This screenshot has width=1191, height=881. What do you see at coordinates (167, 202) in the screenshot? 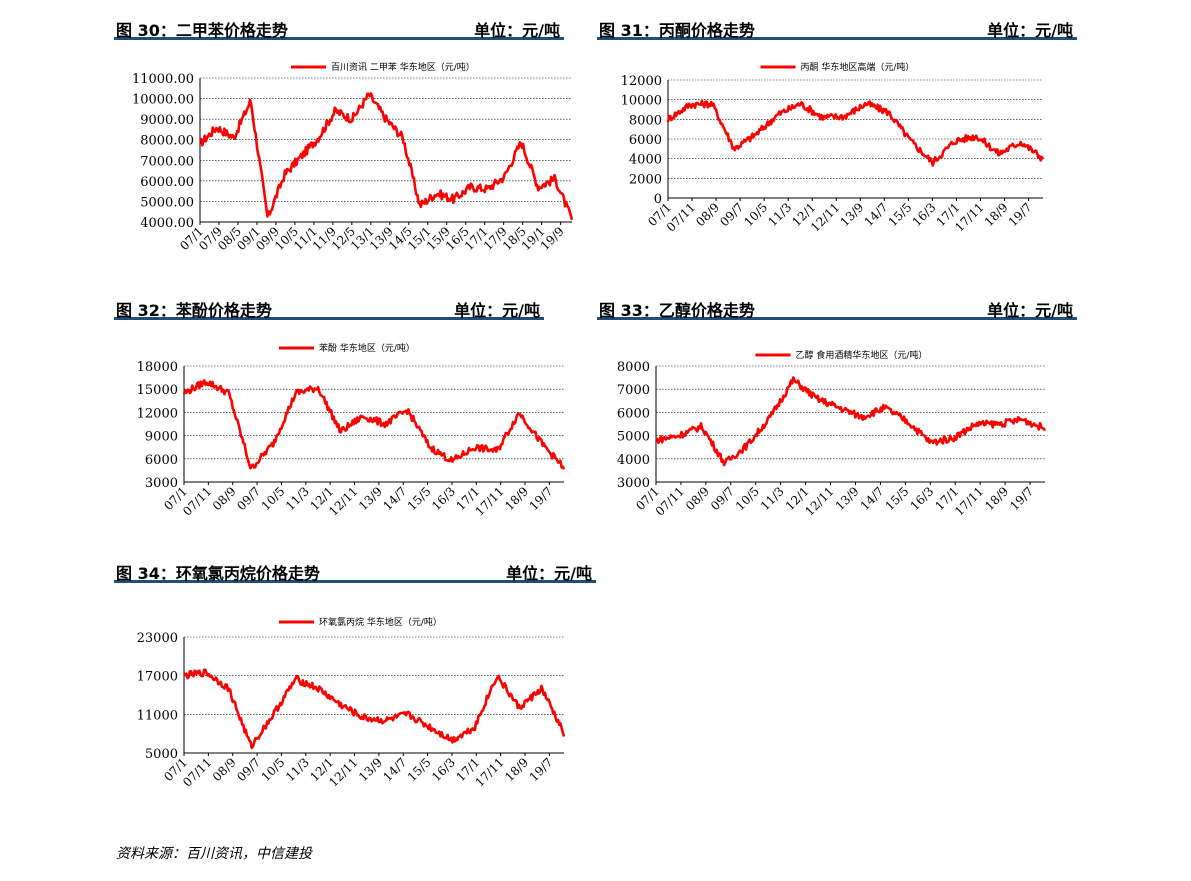
I see `y-tick-label: 5000.00` at bounding box center [167, 202].